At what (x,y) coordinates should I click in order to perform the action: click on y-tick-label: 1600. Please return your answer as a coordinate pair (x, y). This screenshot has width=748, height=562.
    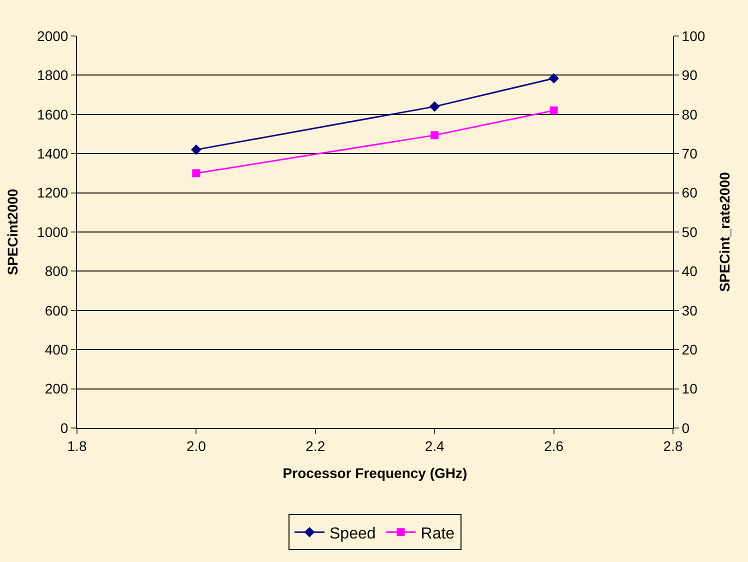
    Looking at the image, I should click on (52, 114).